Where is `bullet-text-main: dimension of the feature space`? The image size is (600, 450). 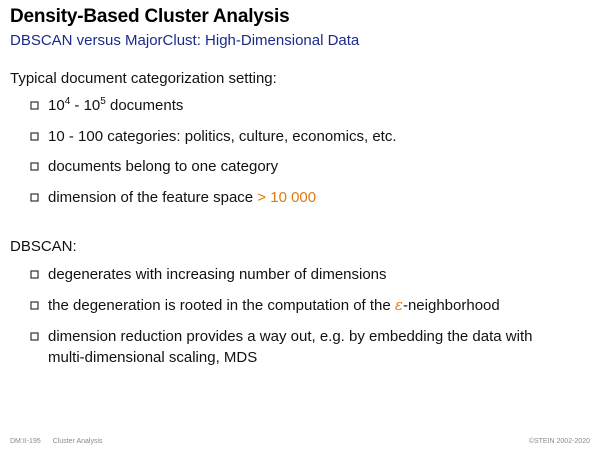 bullet-text-main: dimension of the feature space is located at coordinates (153, 197).